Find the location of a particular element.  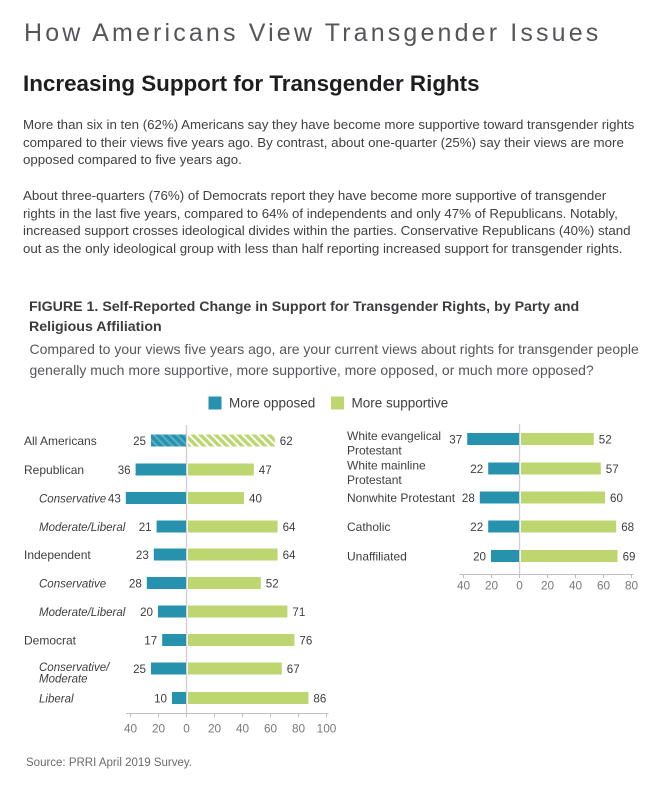

svg-text: More supportive is located at coordinates (400, 403).